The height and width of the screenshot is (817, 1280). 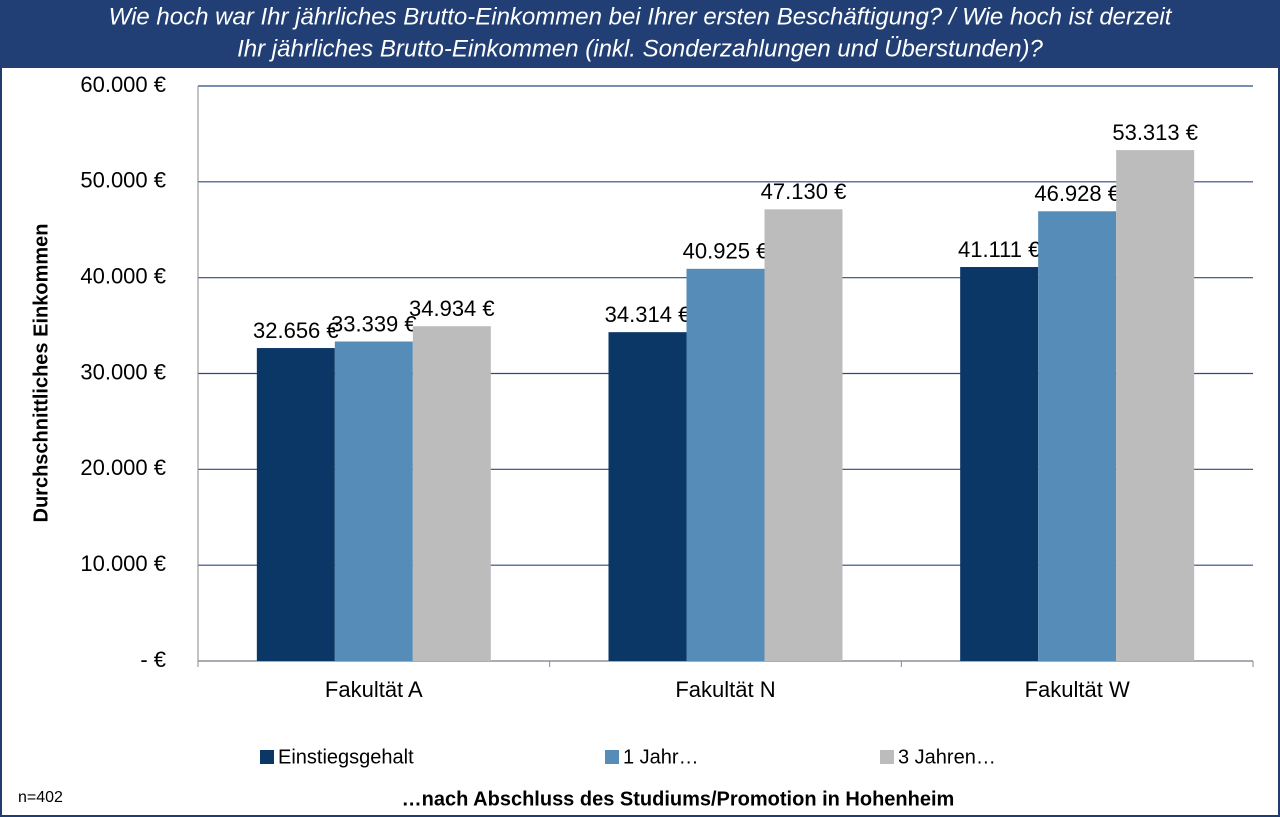 I want to click on y-tick-label: 60.000 €, so click(x=123, y=84).